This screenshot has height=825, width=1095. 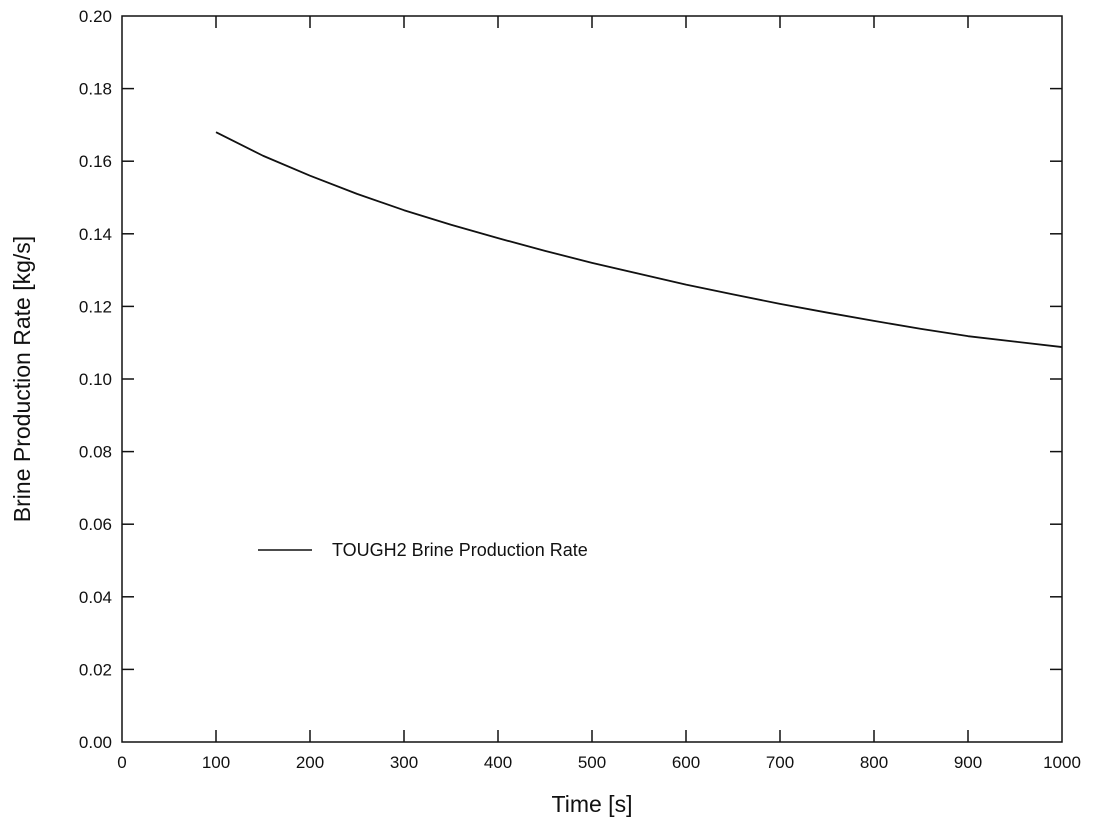 I want to click on y-tick-label: 0.20, so click(x=95, y=16).